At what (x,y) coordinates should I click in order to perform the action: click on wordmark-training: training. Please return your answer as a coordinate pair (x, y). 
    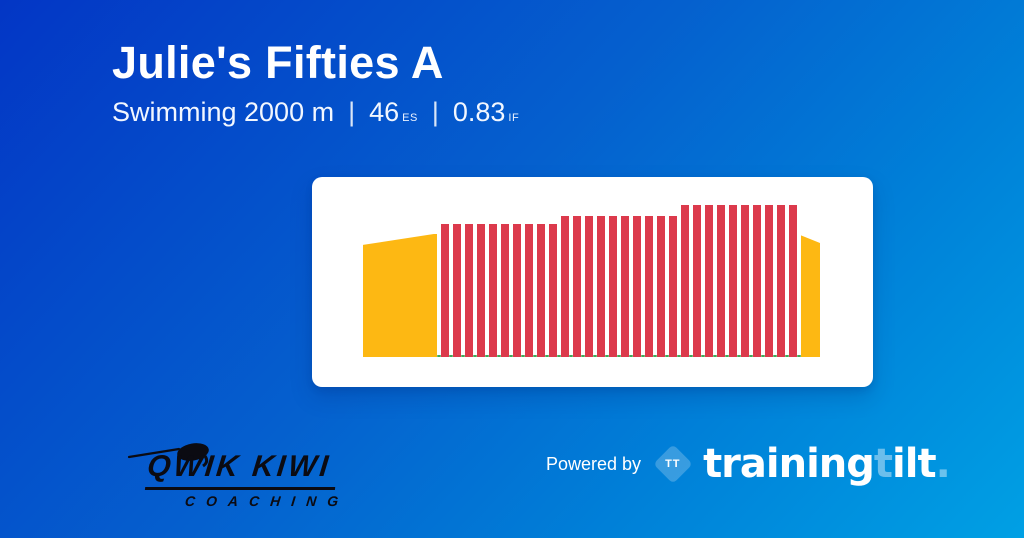
    Looking at the image, I should click on (789, 464).